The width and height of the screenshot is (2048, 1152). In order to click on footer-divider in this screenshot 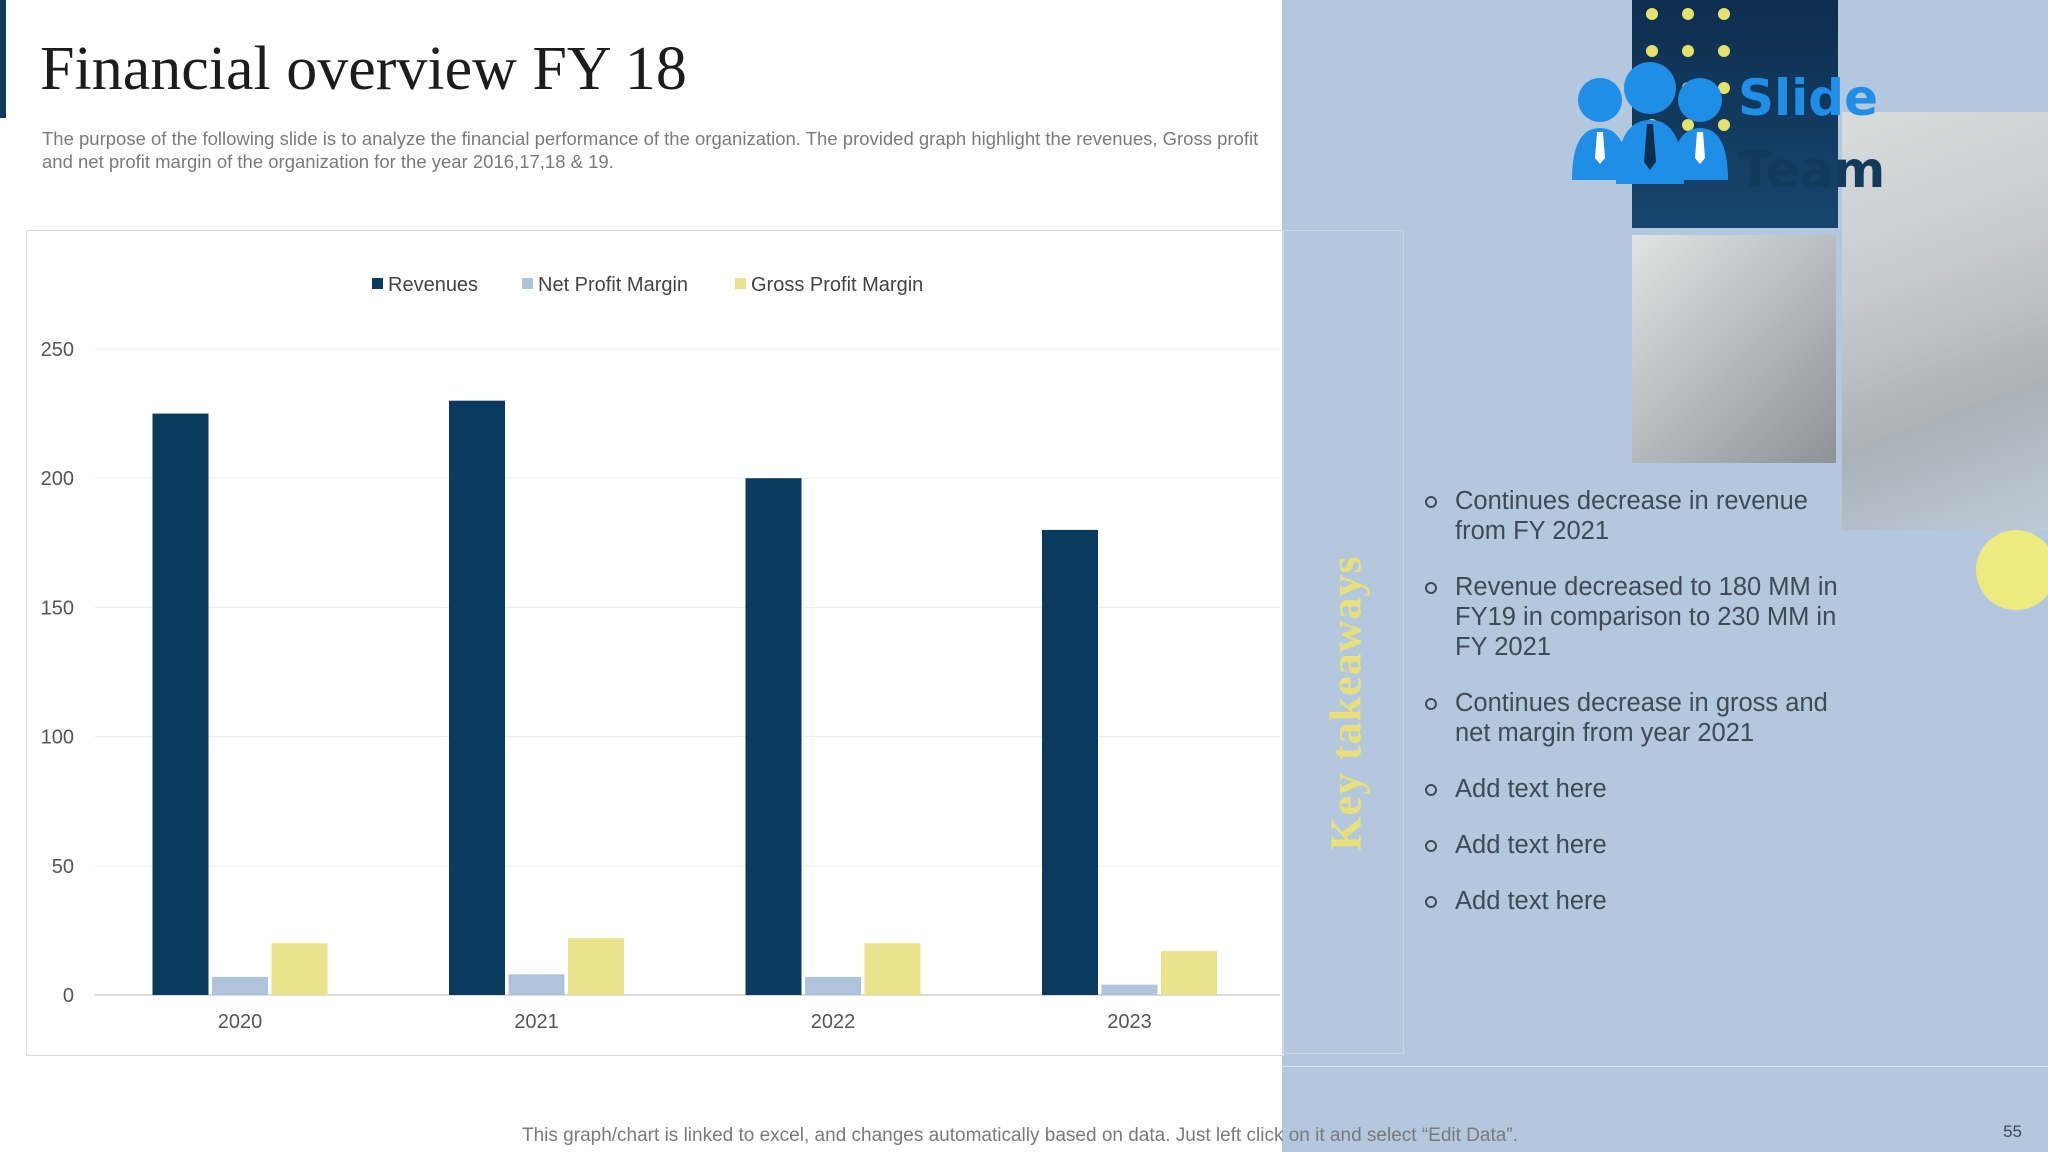, I will do `click(1665, 1066)`.